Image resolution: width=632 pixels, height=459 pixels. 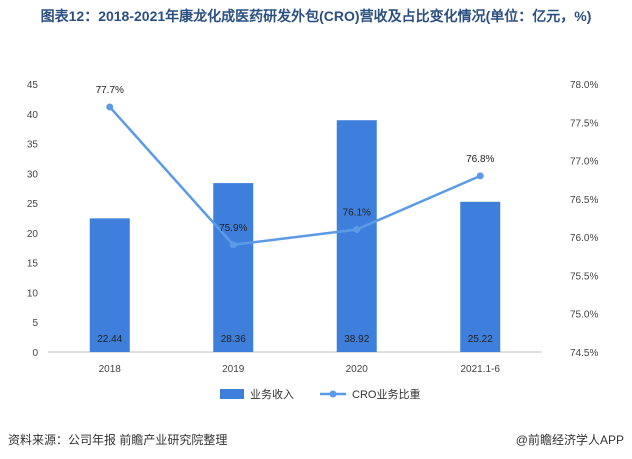 What do you see at coordinates (33, 115) in the screenshot?
I see `left-tick-label: 40` at bounding box center [33, 115].